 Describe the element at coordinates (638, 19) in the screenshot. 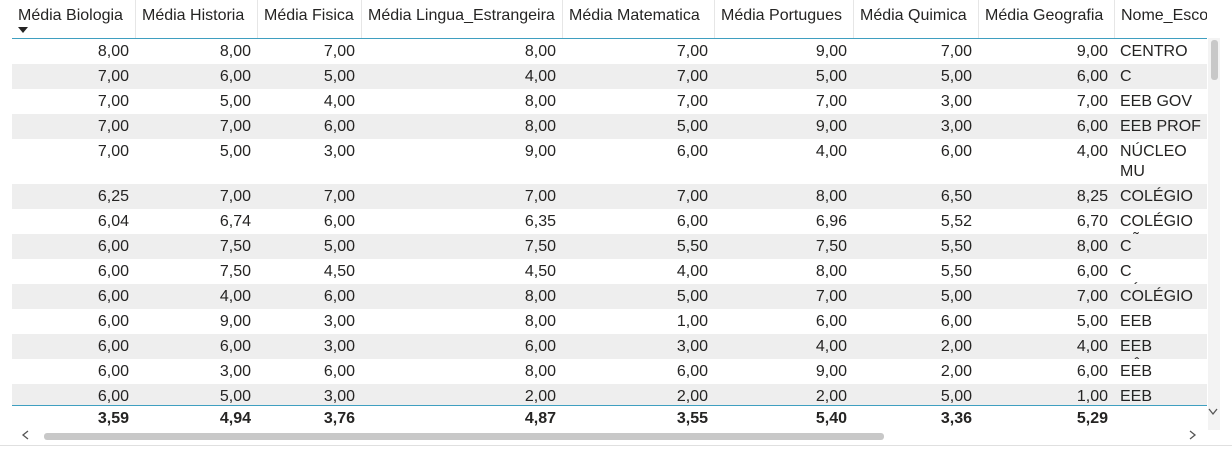

I see `column-header: Média Matematica` at that location.